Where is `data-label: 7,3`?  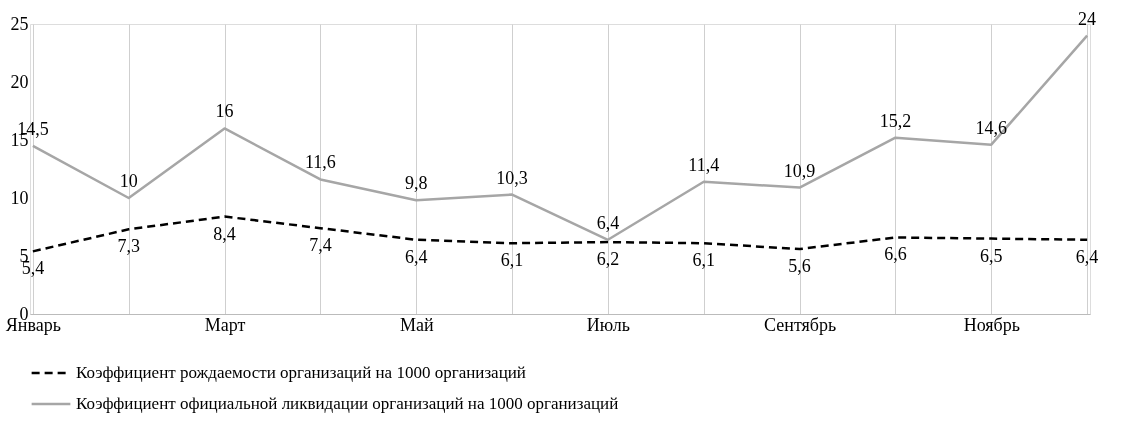
data-label: 7,3 is located at coordinates (128, 246).